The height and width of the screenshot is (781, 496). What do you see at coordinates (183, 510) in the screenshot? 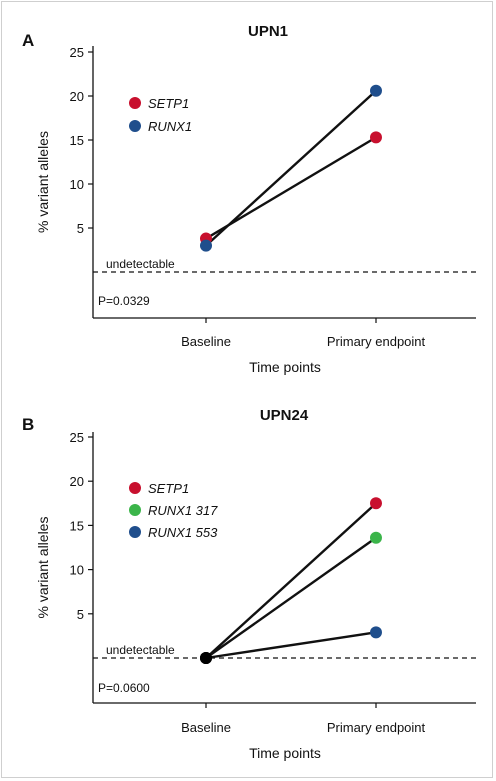
I see `panel-b-legend-label: RUNX1 317` at bounding box center [183, 510].